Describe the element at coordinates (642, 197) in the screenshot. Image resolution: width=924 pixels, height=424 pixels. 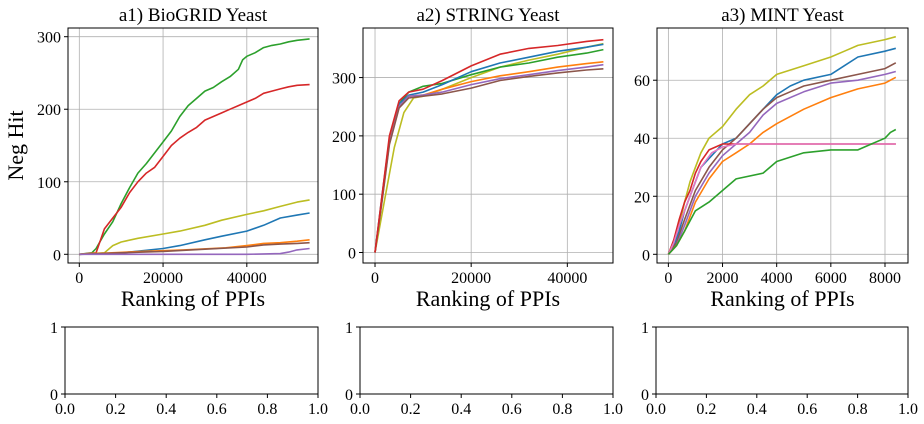
I see `y-tick-label: 20` at that location.